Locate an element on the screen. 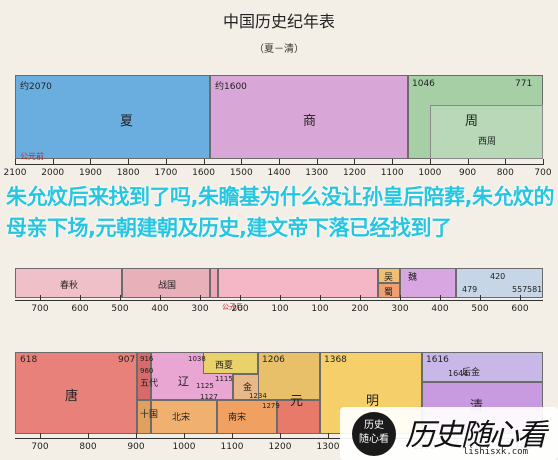  year-618: 618 is located at coordinates (29, 360).